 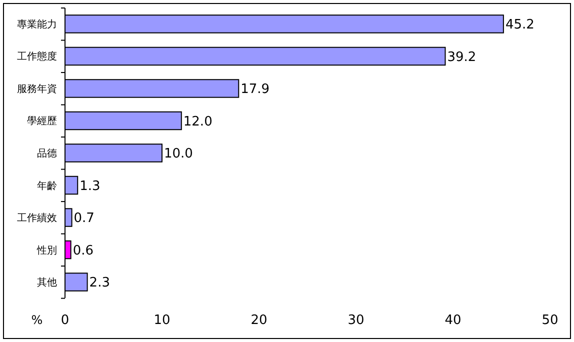 I want to click on y-tick-label: 品德, so click(x=47, y=154).